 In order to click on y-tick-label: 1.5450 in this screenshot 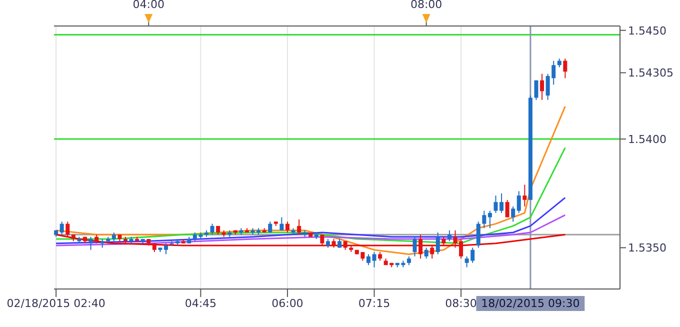, I will do `click(647, 31)`.